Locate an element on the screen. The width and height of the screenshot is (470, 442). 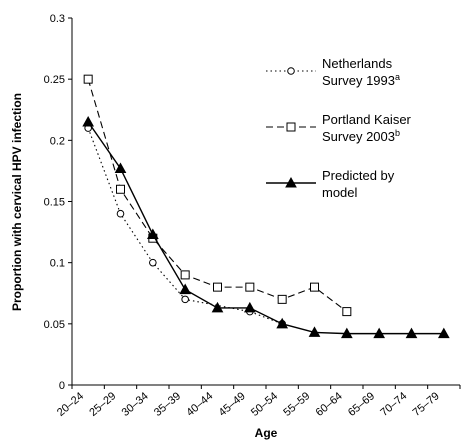
y-tick-label: 0.15 is located at coordinates (54, 203).